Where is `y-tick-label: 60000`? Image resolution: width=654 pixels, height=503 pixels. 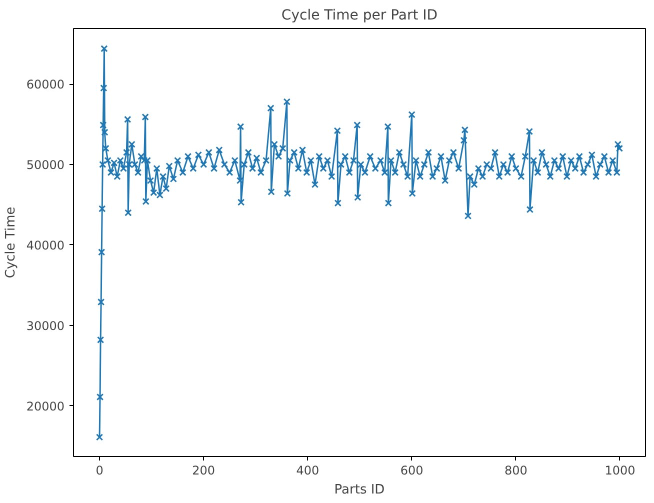 y-tick-label: 60000 is located at coordinates (45, 85).